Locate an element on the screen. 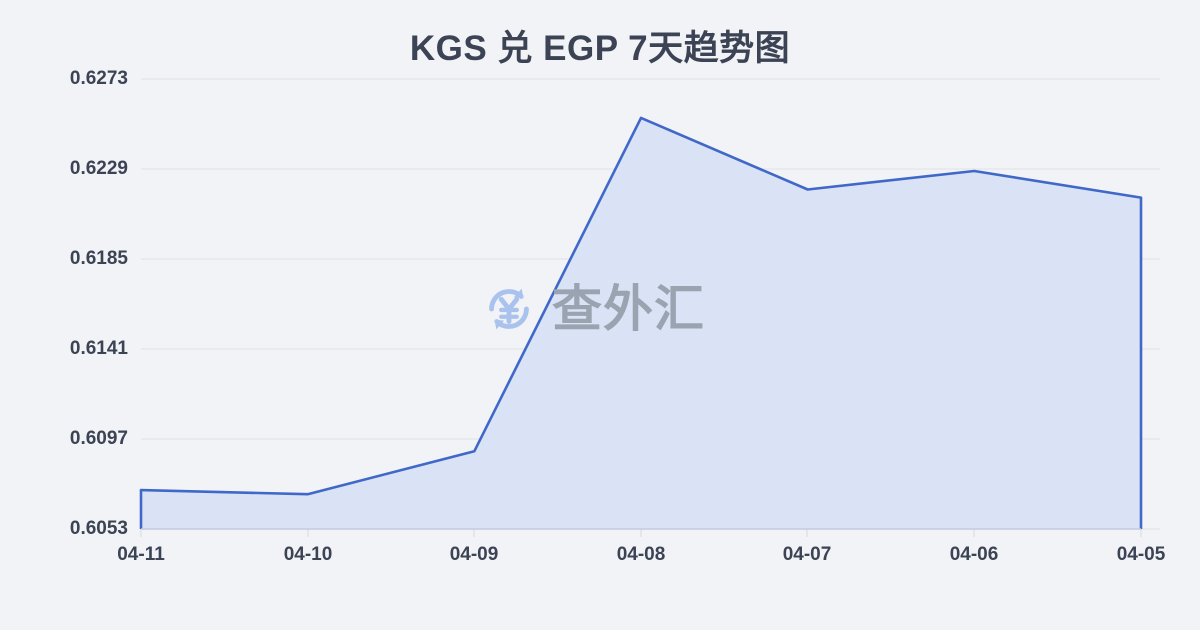 This screenshot has height=630, width=1200. x-tick-label: 04-11 is located at coordinates (141, 554).